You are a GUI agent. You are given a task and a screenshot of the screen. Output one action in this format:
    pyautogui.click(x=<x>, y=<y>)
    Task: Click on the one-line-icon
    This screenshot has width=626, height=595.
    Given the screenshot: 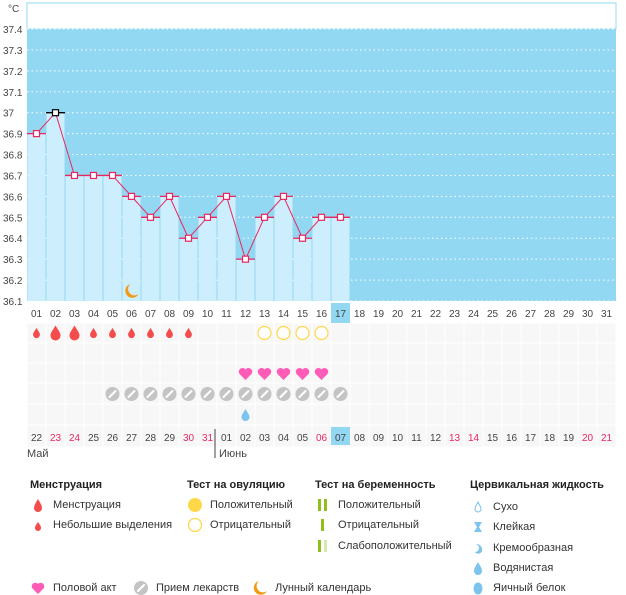 What is the action you would take?
    pyautogui.click(x=322, y=525)
    